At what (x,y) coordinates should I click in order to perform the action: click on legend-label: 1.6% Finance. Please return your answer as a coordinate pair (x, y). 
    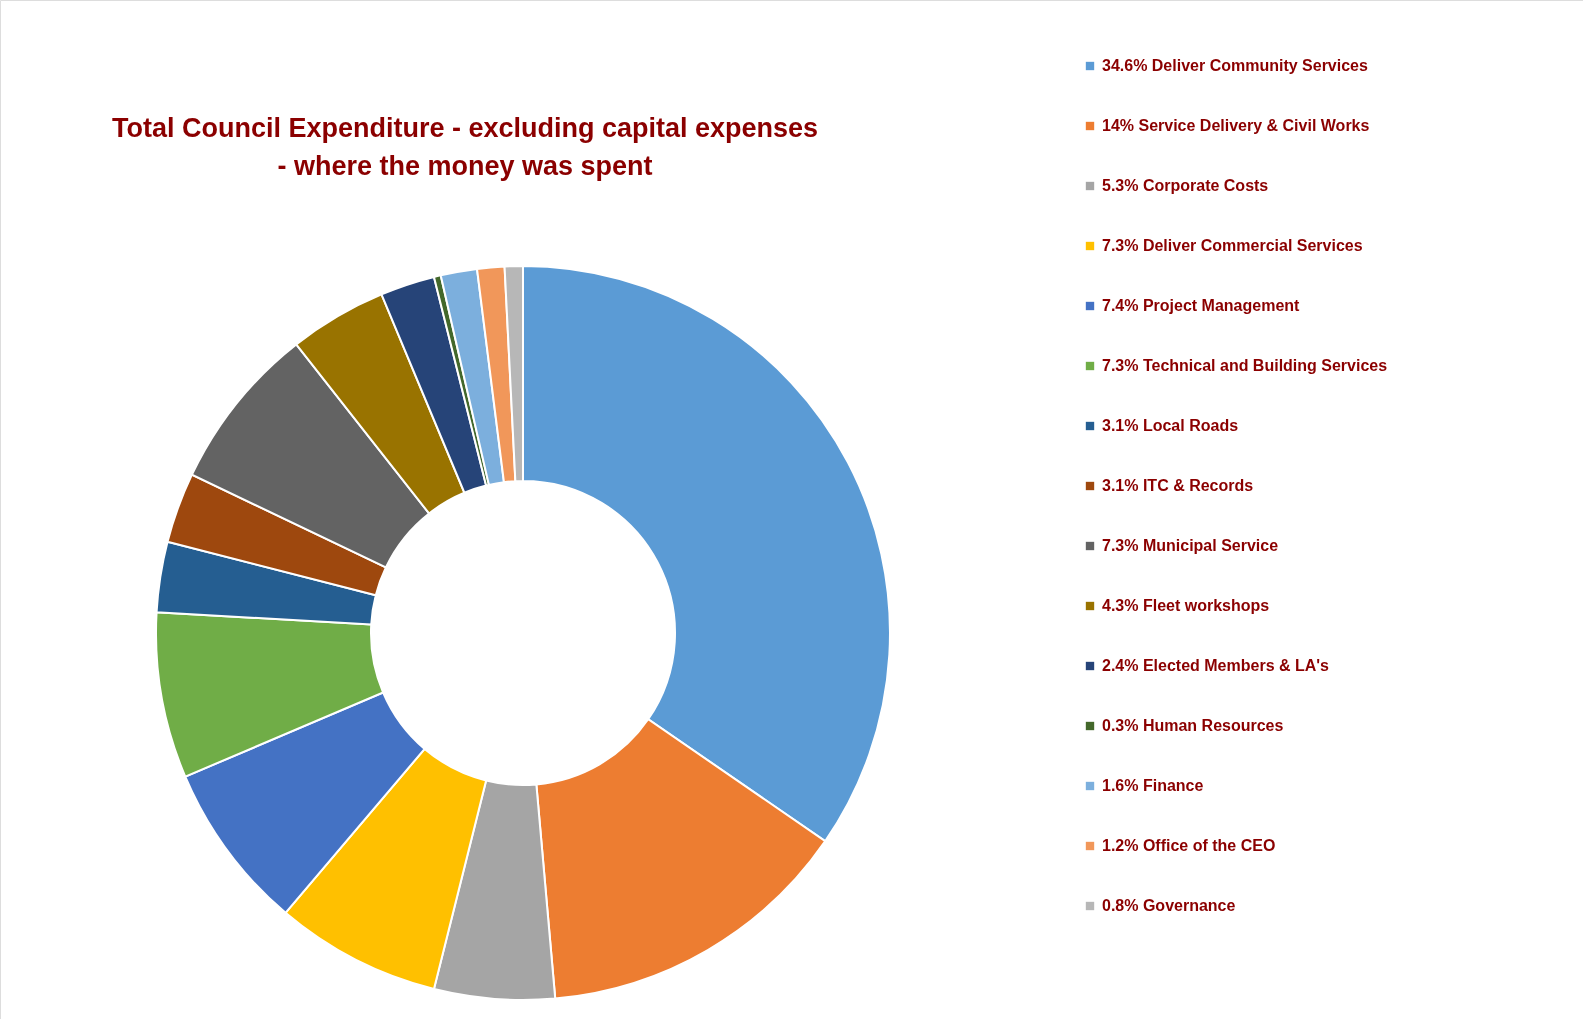
    Looking at the image, I should click on (1153, 785).